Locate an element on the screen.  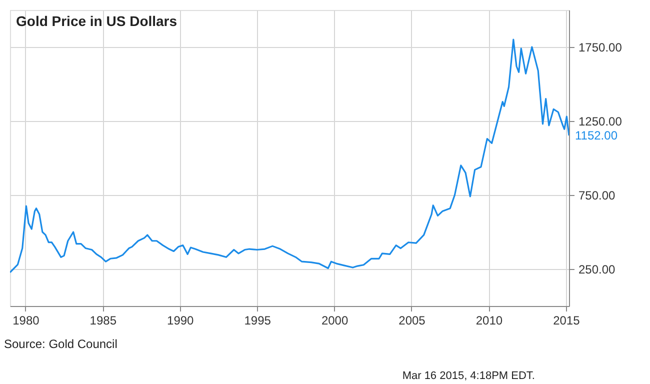
source-note: Source: Gold Council is located at coordinates (61, 344).